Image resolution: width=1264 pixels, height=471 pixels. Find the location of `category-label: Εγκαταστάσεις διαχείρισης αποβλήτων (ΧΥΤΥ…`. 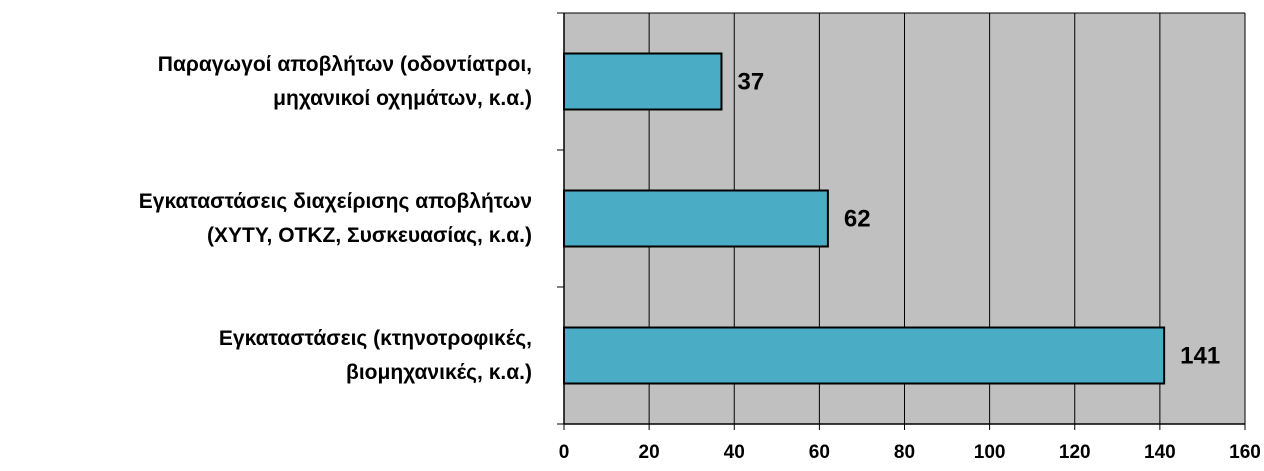

category-label: Εγκαταστάσεις διαχείρισης αποβλήτων (ΧΥΤΥ… is located at coordinates (266, 219).